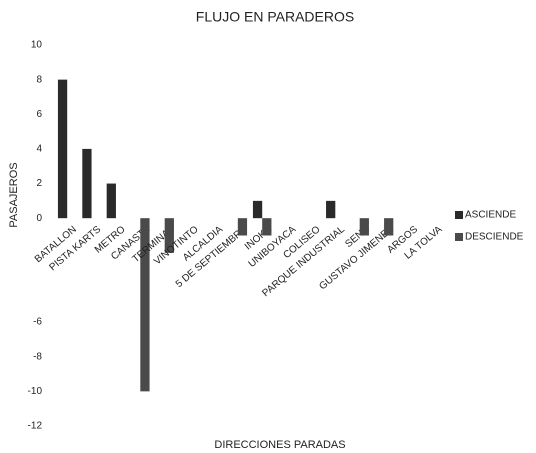  What do you see at coordinates (39, 79) in the screenshot?
I see `y-tick-label: 8` at bounding box center [39, 79].